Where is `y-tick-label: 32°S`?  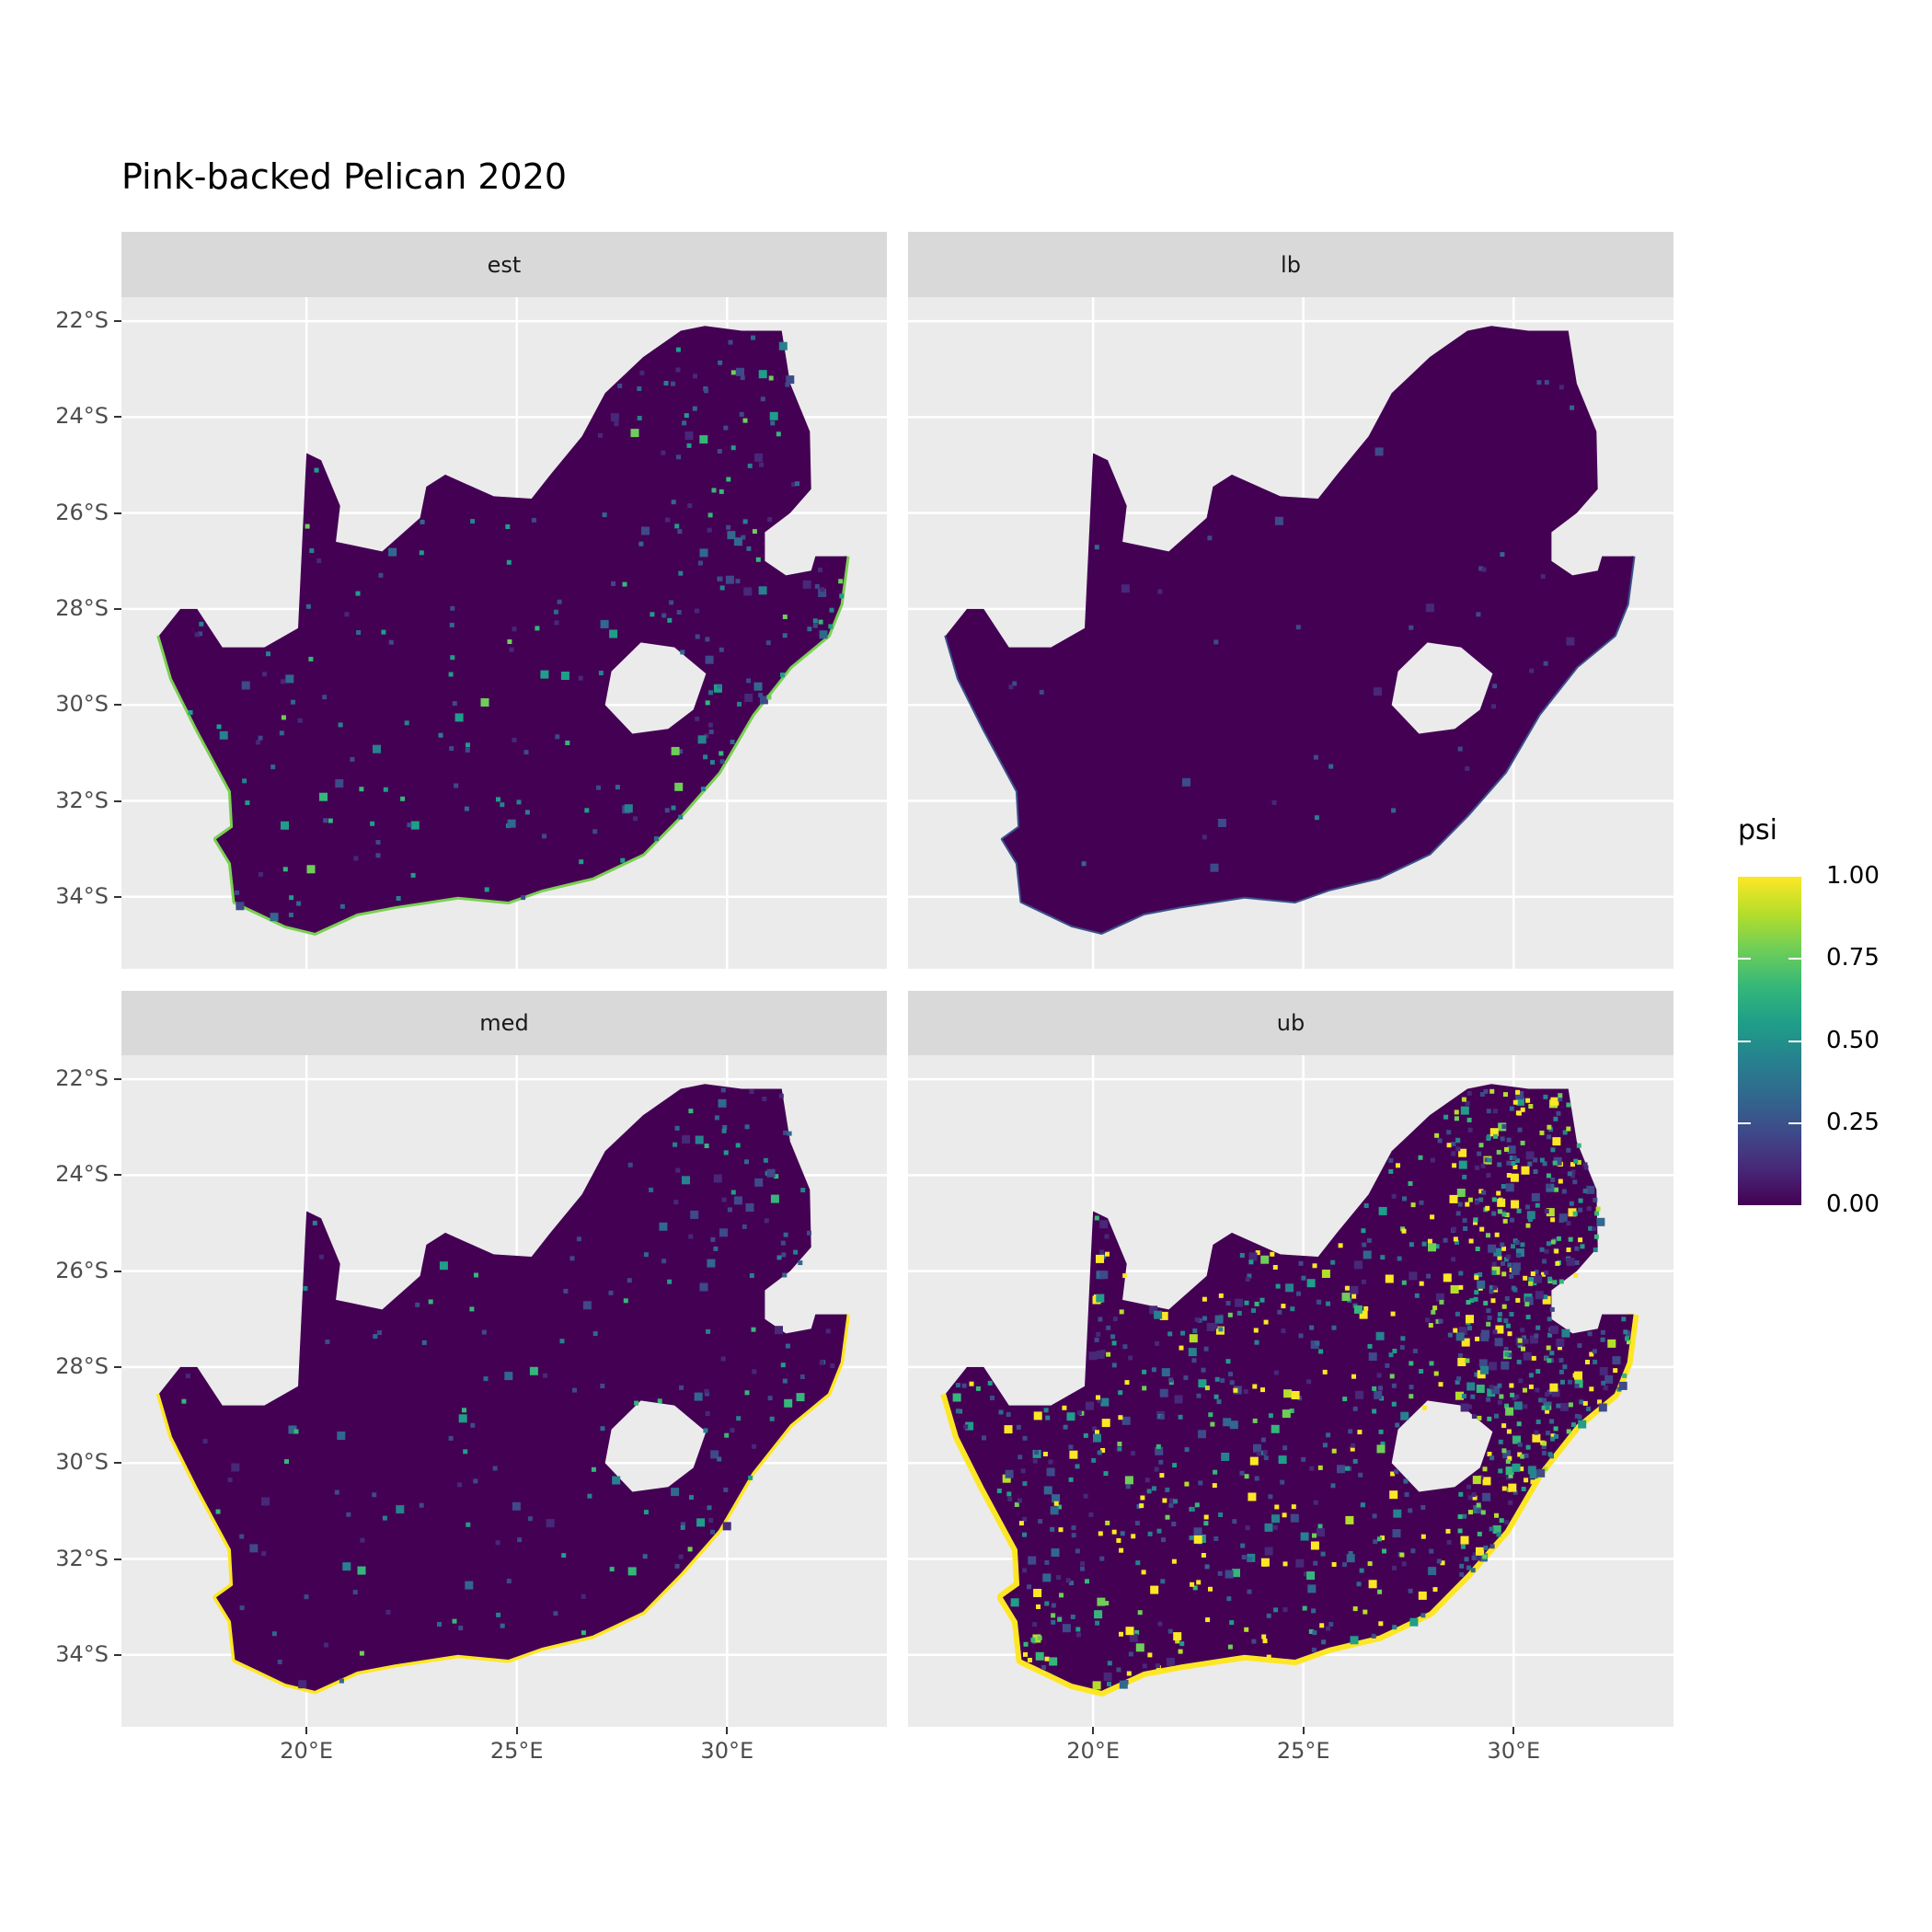 y-tick-label: 32°S is located at coordinates (82, 800).